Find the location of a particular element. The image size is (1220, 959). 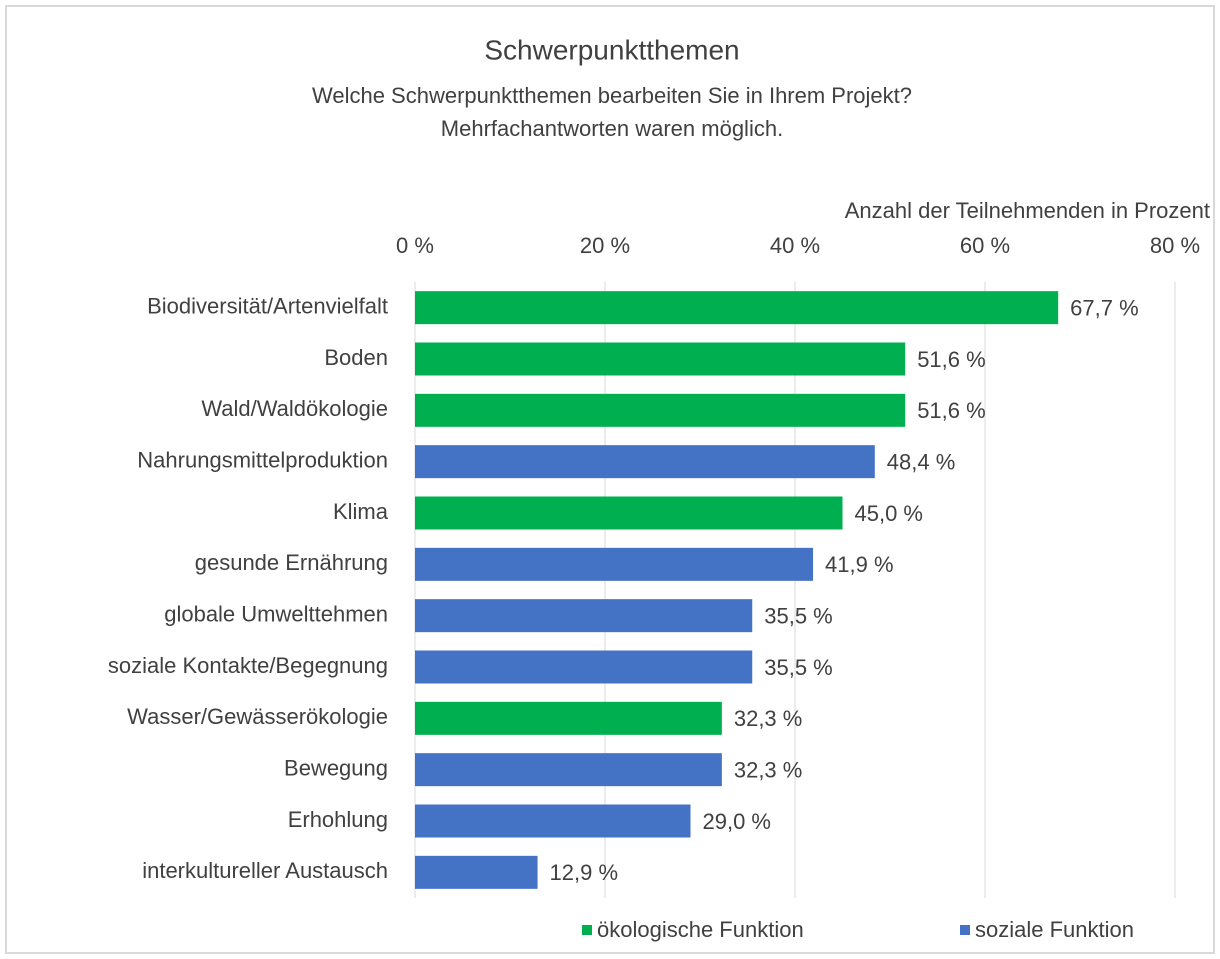

chart-title: Schwerpunktthemen is located at coordinates (611, 49).